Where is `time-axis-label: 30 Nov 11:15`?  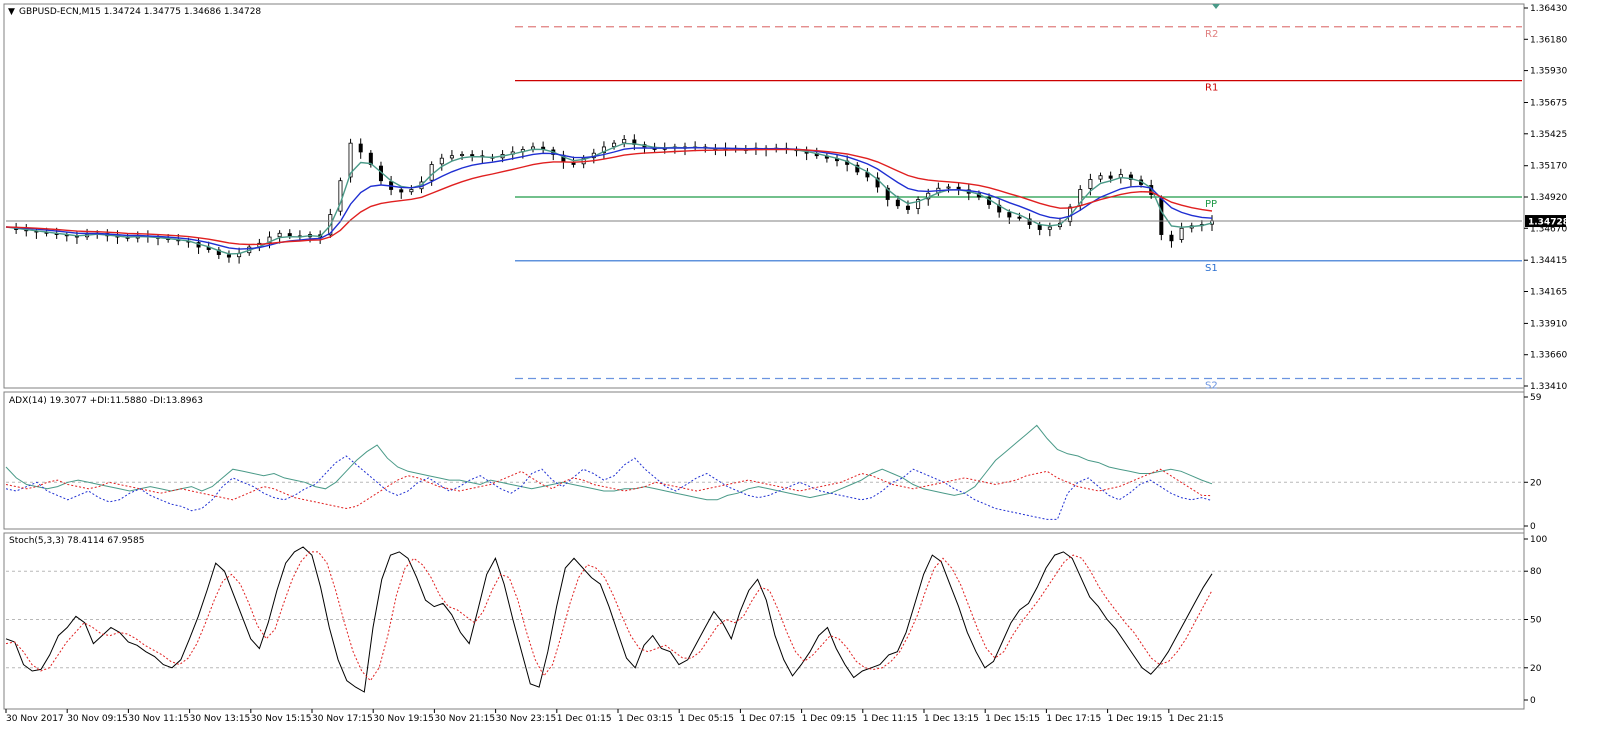 time-axis-label: 30 Nov 11:15 is located at coordinates (158, 719).